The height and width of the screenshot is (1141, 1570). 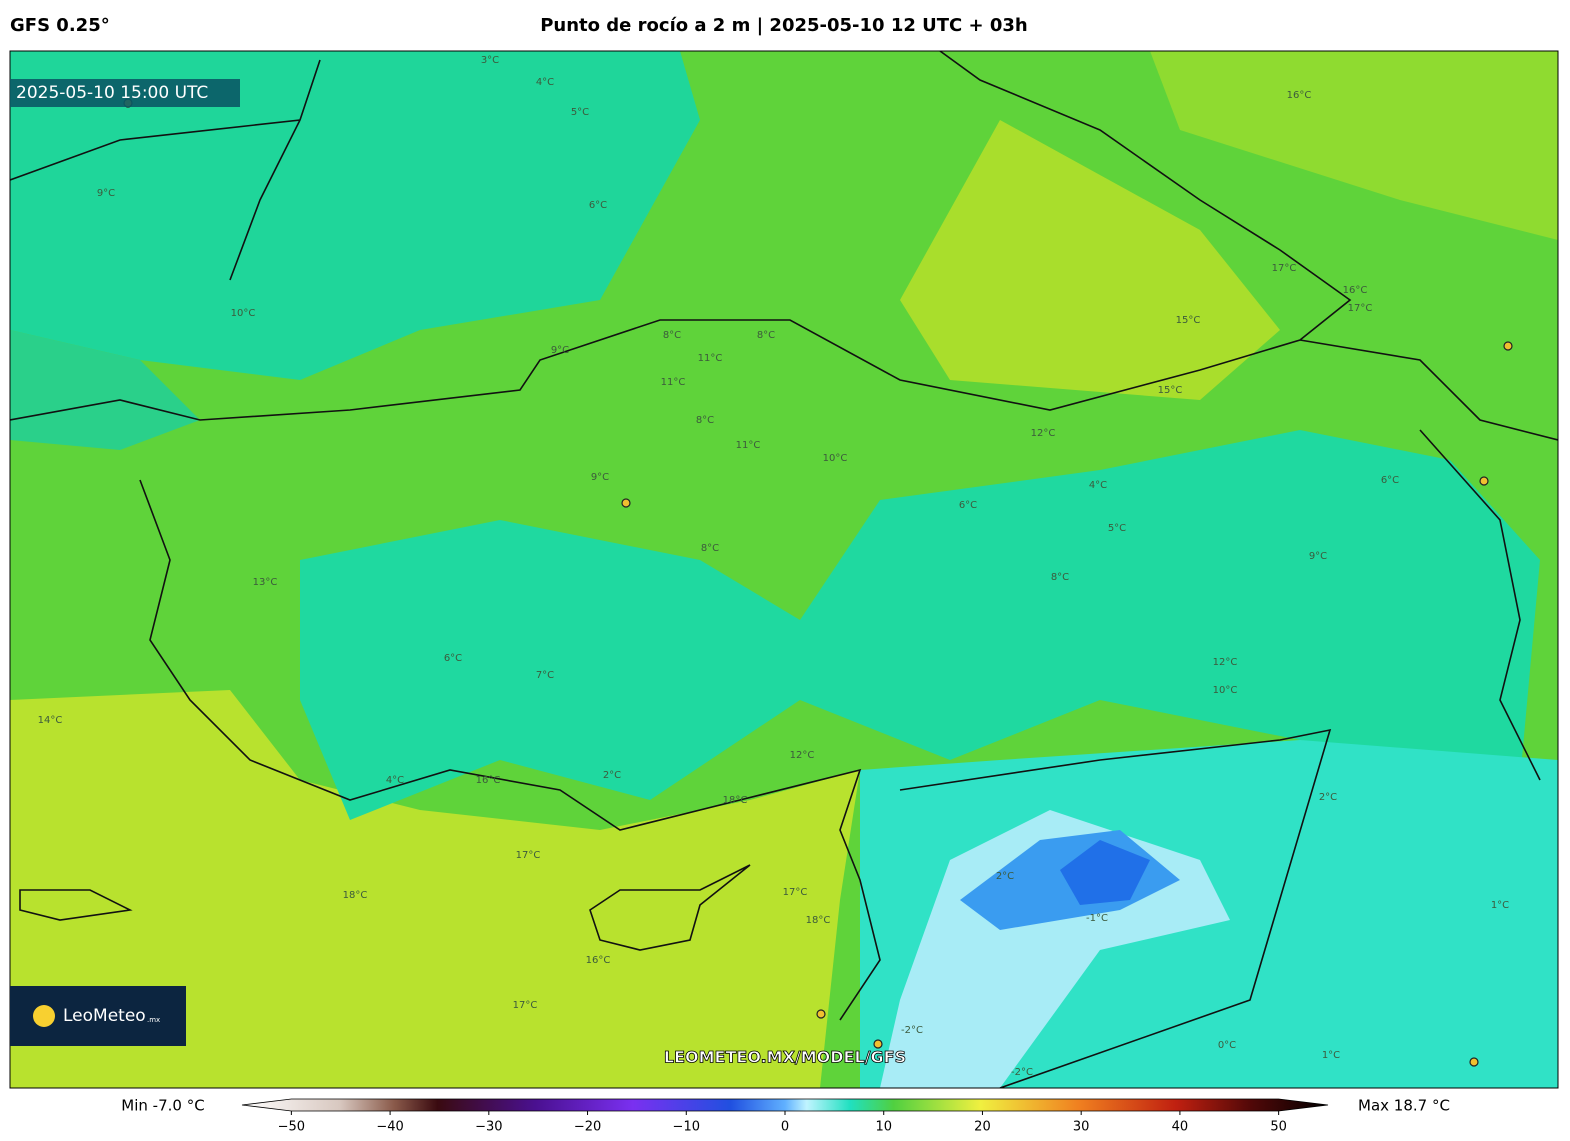 I want to click on colorbar-tick-label: 40, so click(x=1180, y=1127).